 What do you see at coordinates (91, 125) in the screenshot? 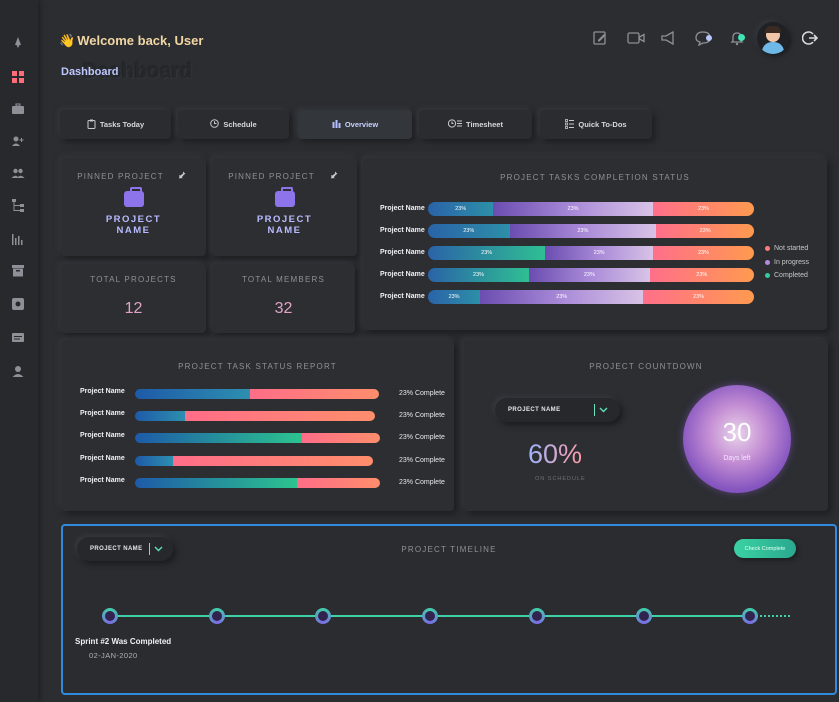
I see `clipboard-icon` at bounding box center [91, 125].